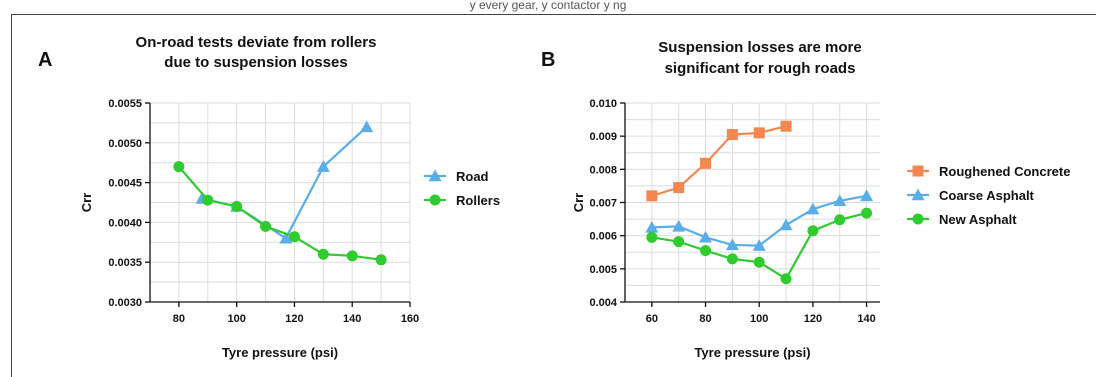 The height and width of the screenshot is (377, 1096). I want to click on legend-entry: New Asphalt, so click(962, 219).